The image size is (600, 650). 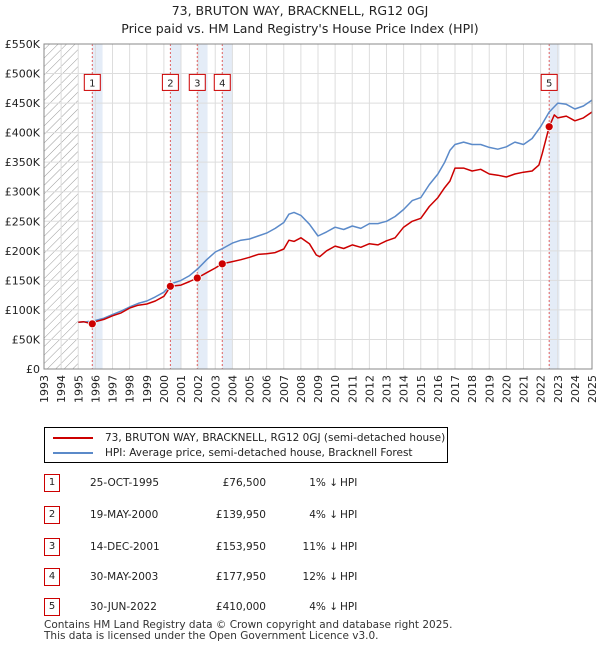 I want to click on y-tick-label: £550K, so click(x=23, y=44).